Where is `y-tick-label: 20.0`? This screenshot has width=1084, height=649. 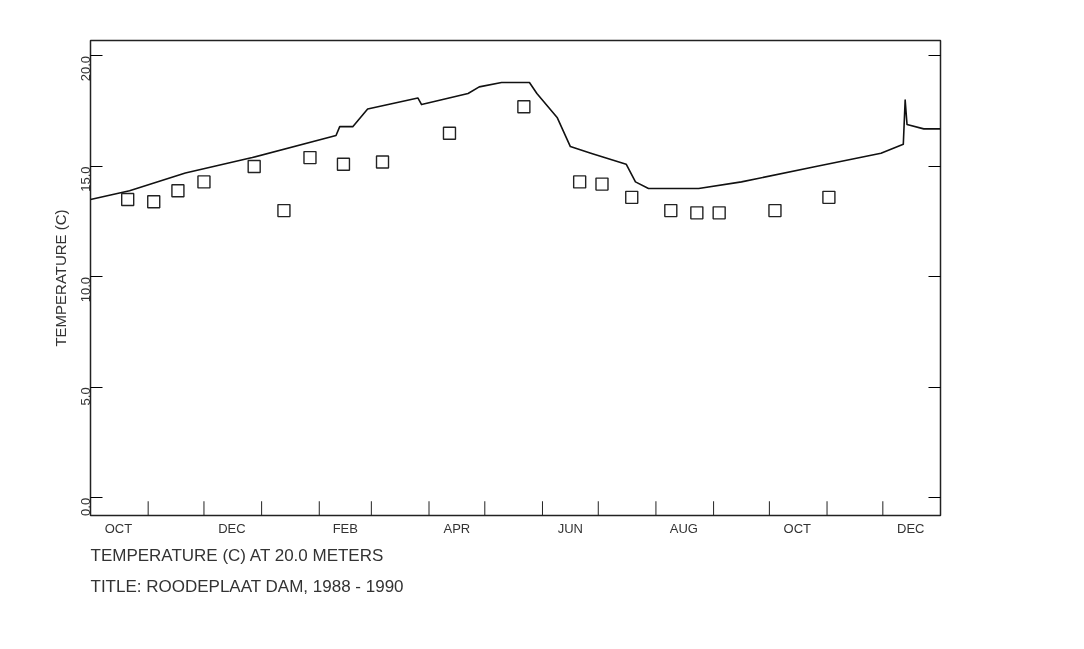
y-tick-label: 20.0 is located at coordinates (85, 68).